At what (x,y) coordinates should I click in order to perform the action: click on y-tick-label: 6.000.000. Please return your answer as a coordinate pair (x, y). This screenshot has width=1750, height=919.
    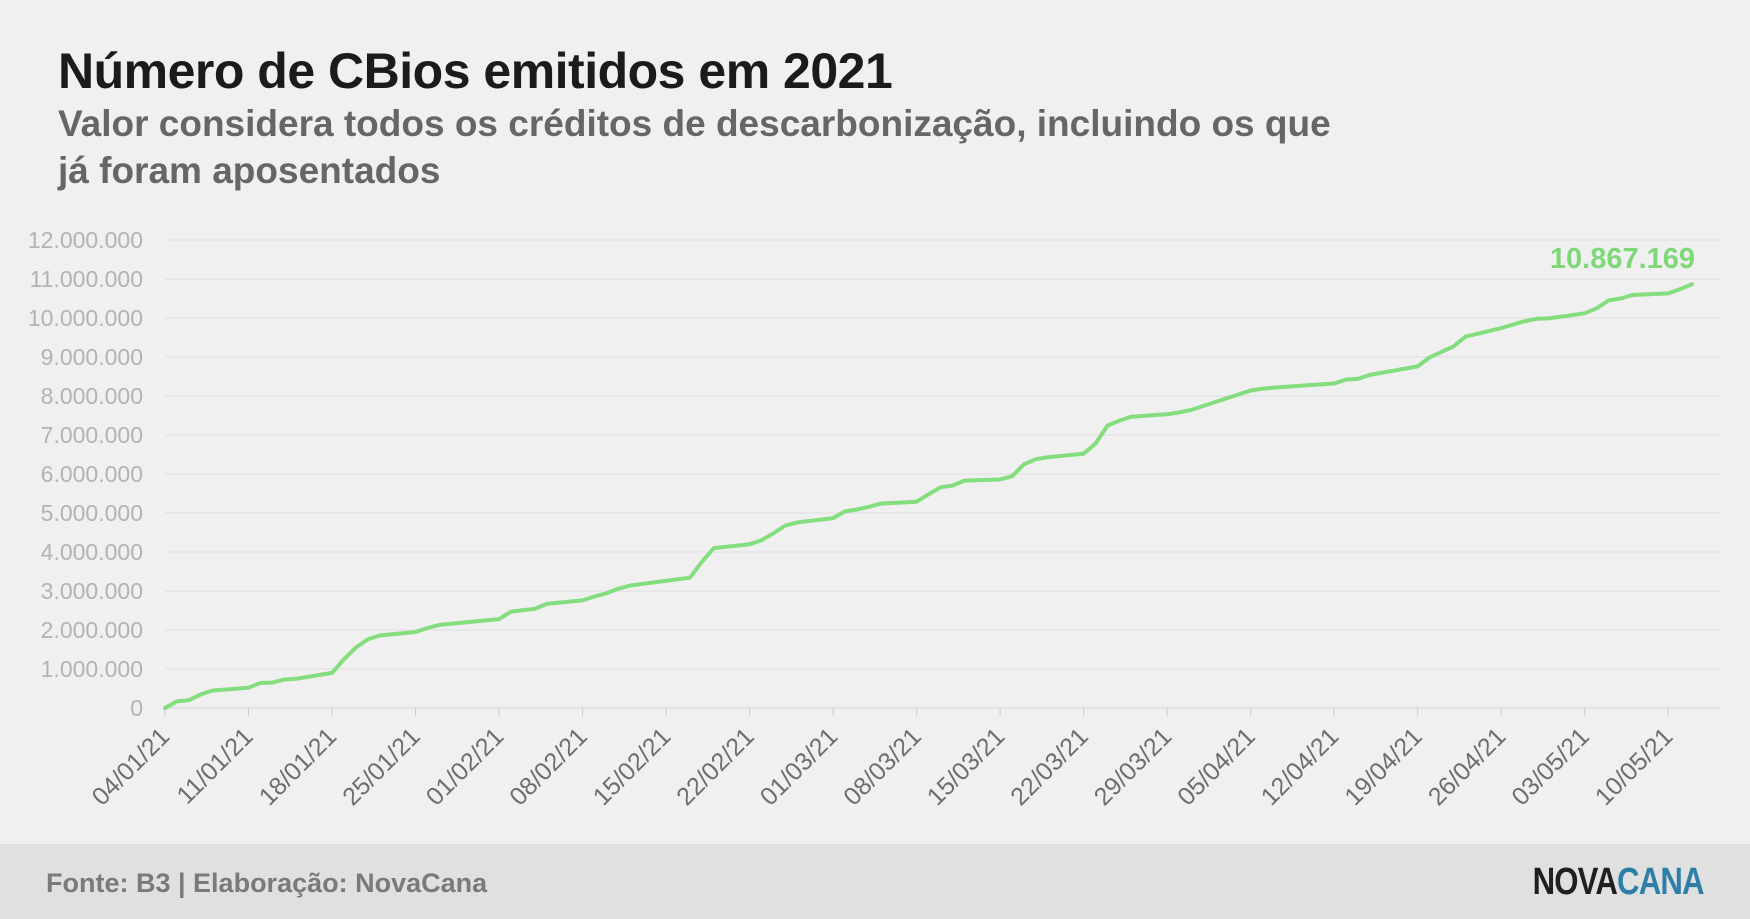
    Looking at the image, I should click on (92, 474).